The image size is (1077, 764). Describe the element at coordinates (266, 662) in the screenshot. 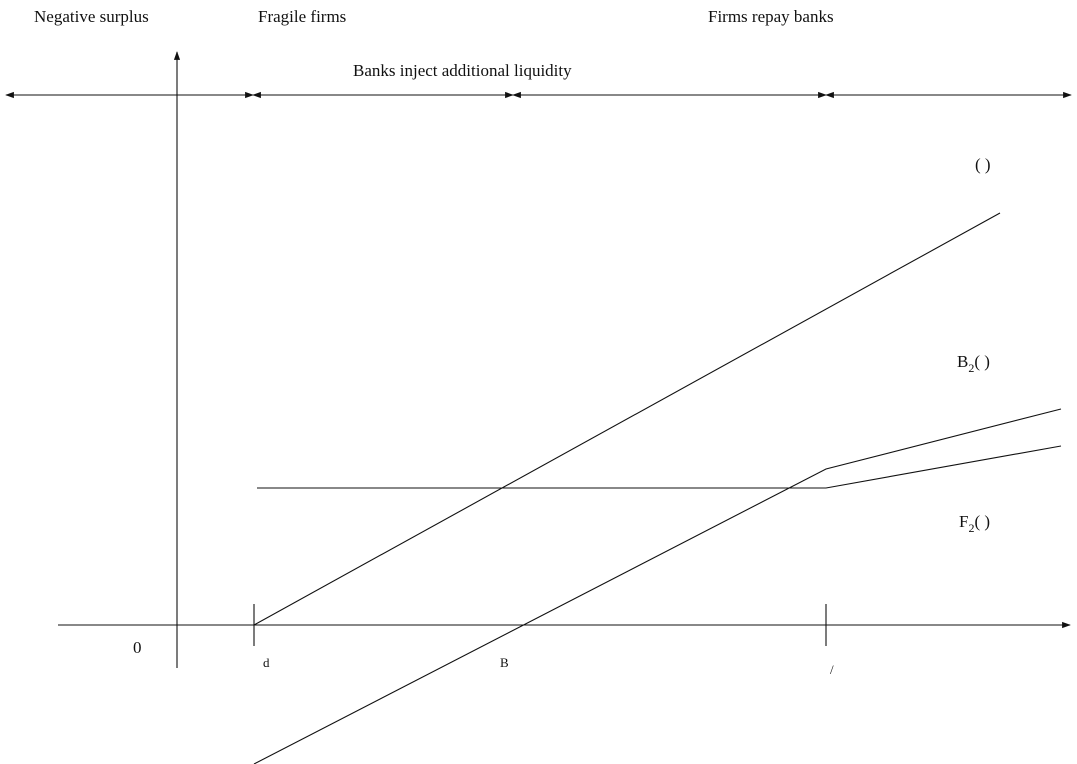

I see `tick-label-d: d` at that location.